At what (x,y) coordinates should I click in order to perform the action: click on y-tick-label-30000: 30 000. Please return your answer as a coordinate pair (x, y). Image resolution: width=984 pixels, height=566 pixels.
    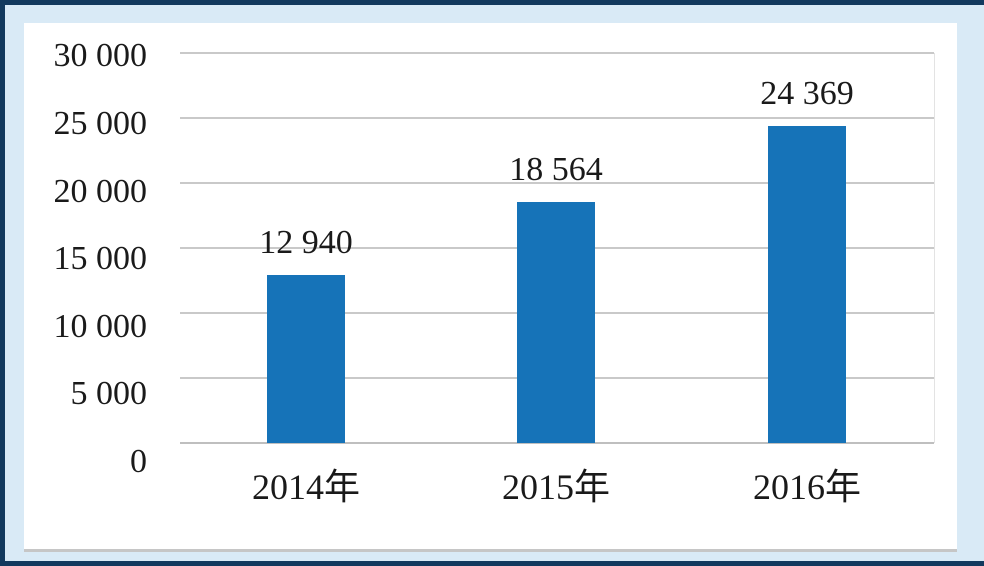
    Looking at the image, I should click on (100, 56).